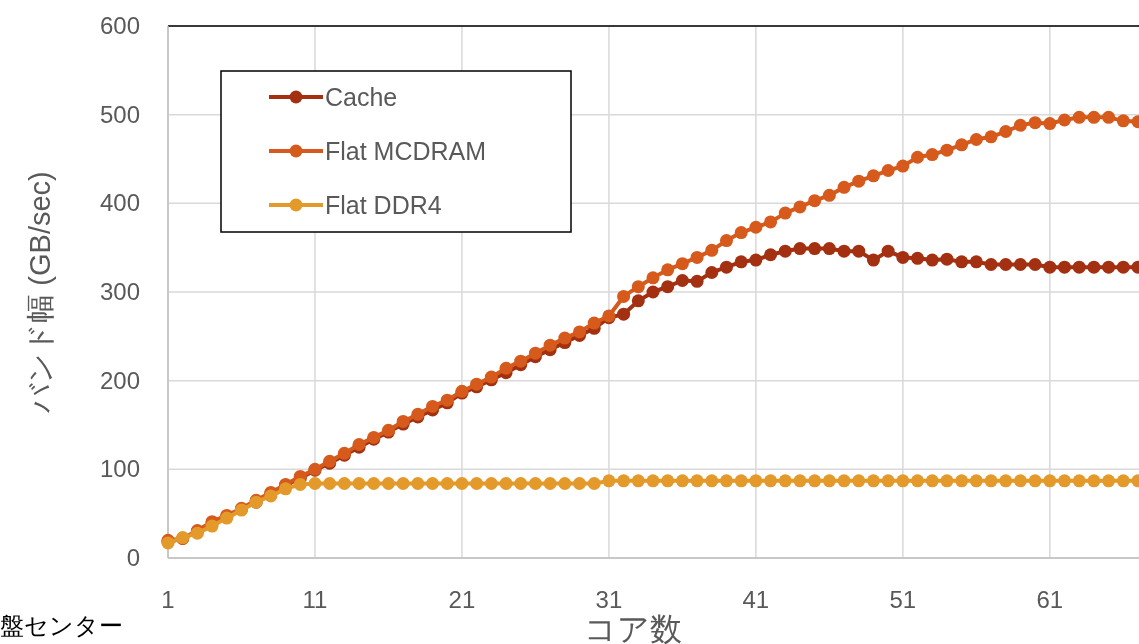 This screenshot has width=1139, height=644. I want to click on legend-label: Flat DDR4, so click(383, 205).